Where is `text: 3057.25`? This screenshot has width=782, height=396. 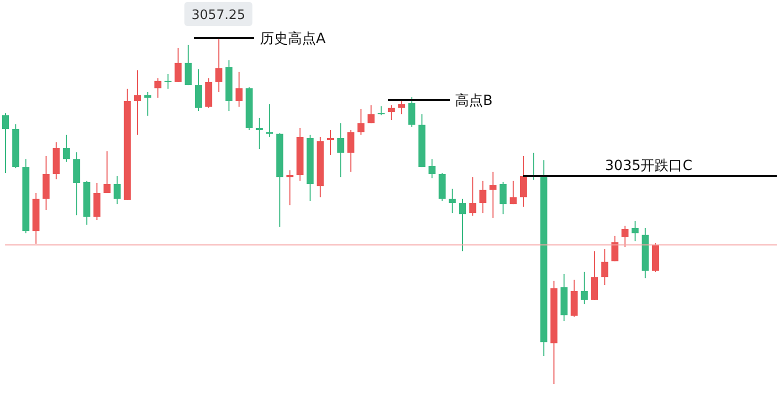
text: 3057.25 is located at coordinates (218, 15).